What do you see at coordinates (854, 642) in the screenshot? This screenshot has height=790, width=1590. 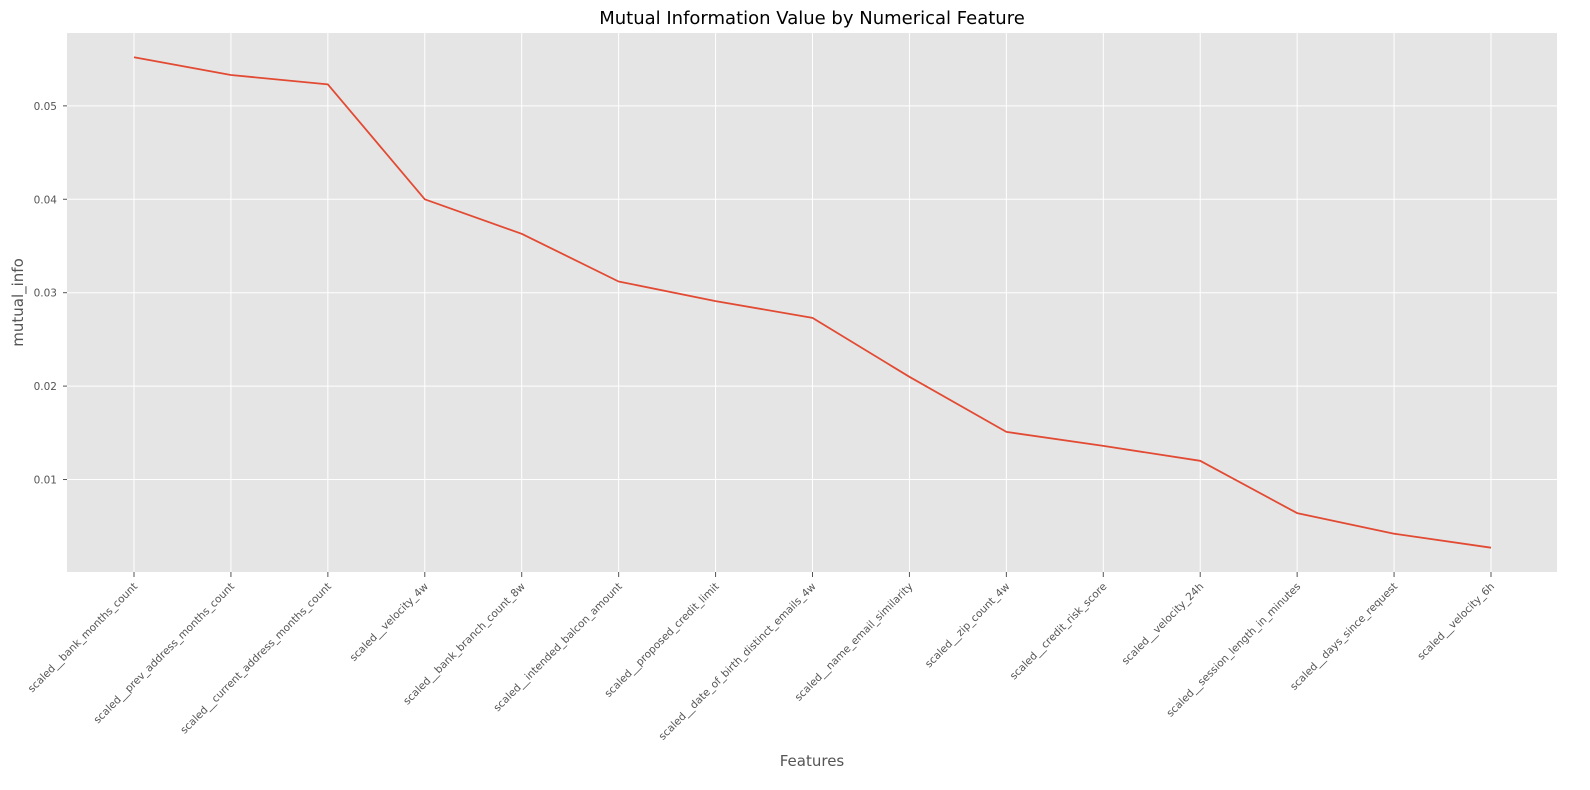 I see `x-tick-label: scaled__name_email_similarity` at bounding box center [854, 642].